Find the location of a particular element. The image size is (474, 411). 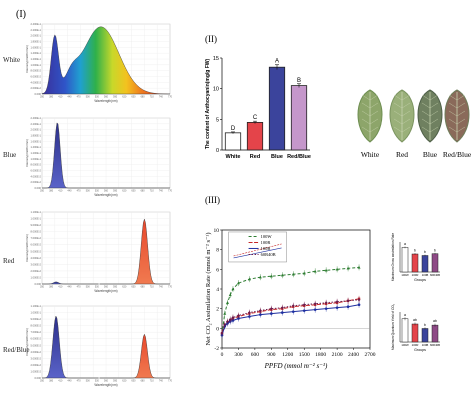

y-axis-label: Maximum Quantum Yield of CO₂ is located at coordinates (393, 326).